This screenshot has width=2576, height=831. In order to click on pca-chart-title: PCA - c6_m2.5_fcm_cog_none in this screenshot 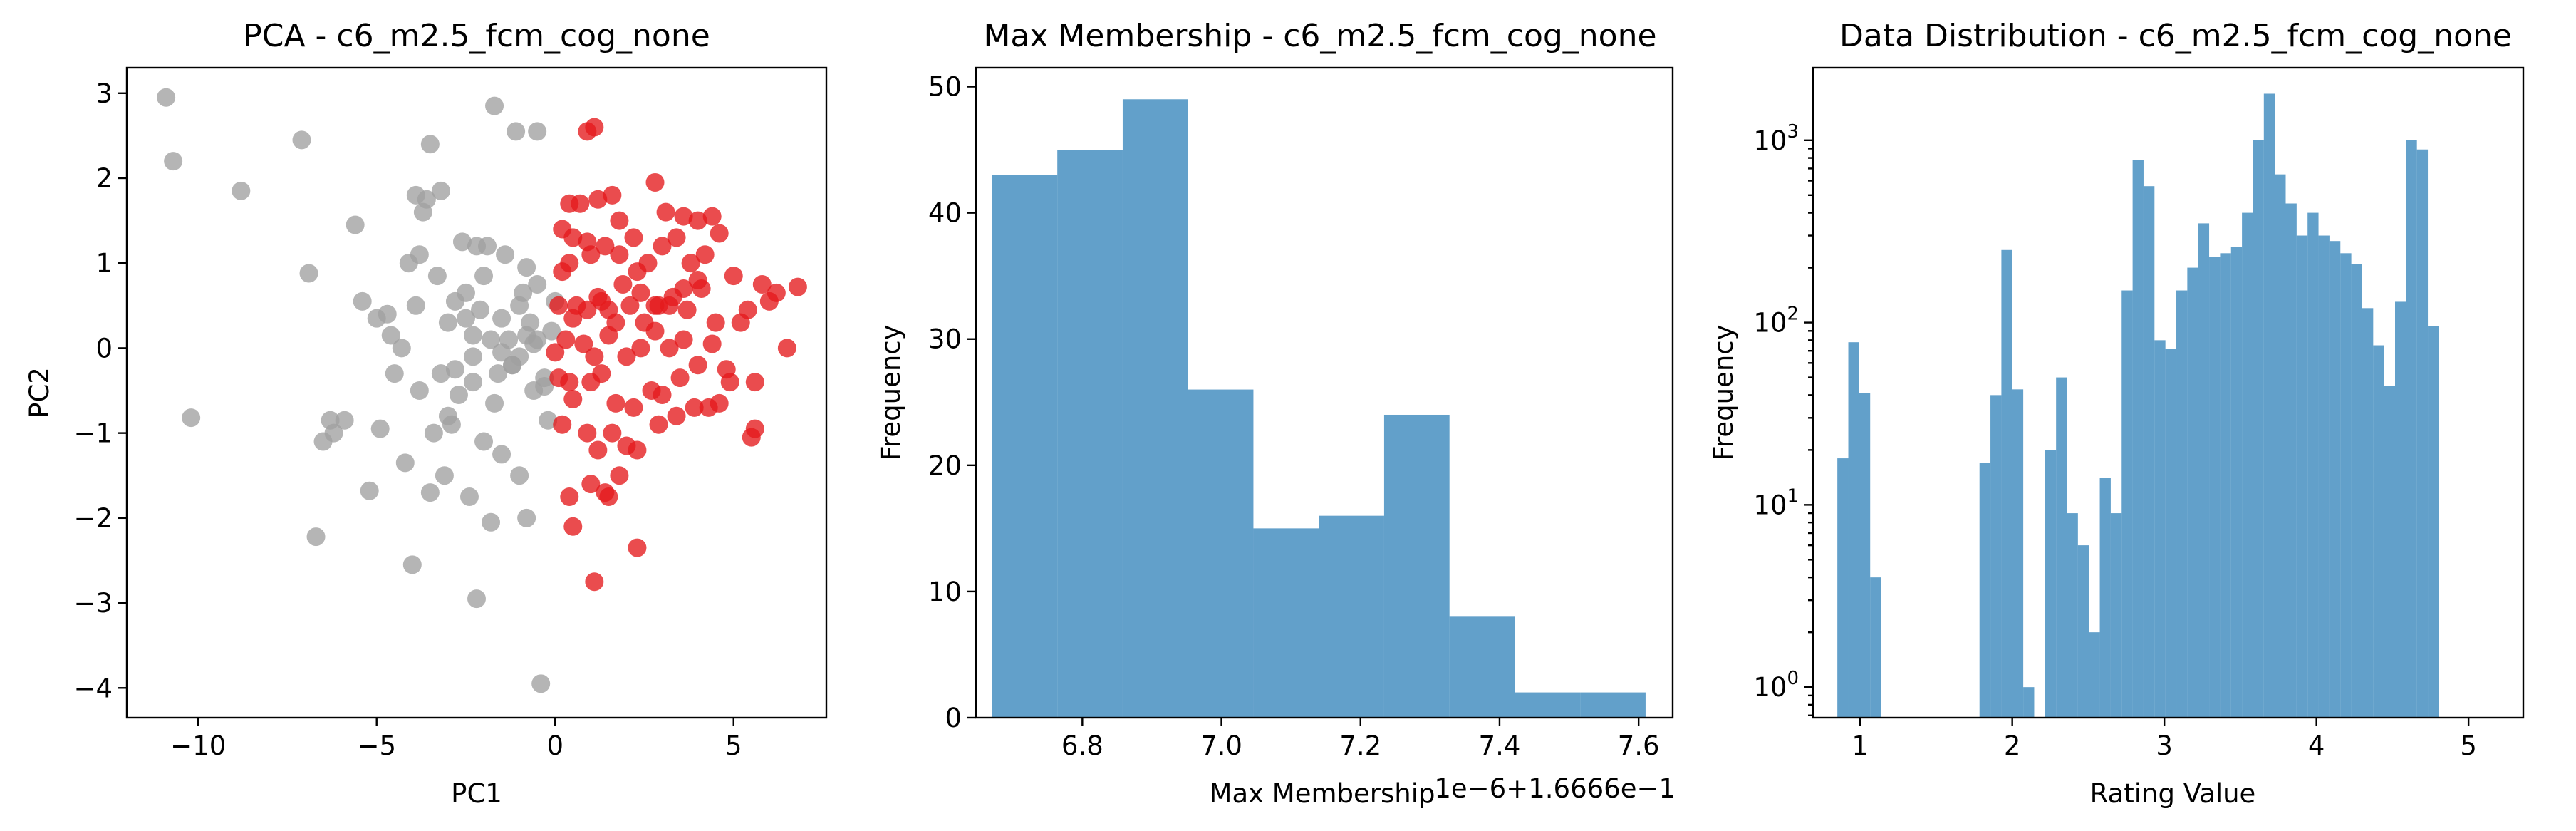, I will do `click(476, 36)`.